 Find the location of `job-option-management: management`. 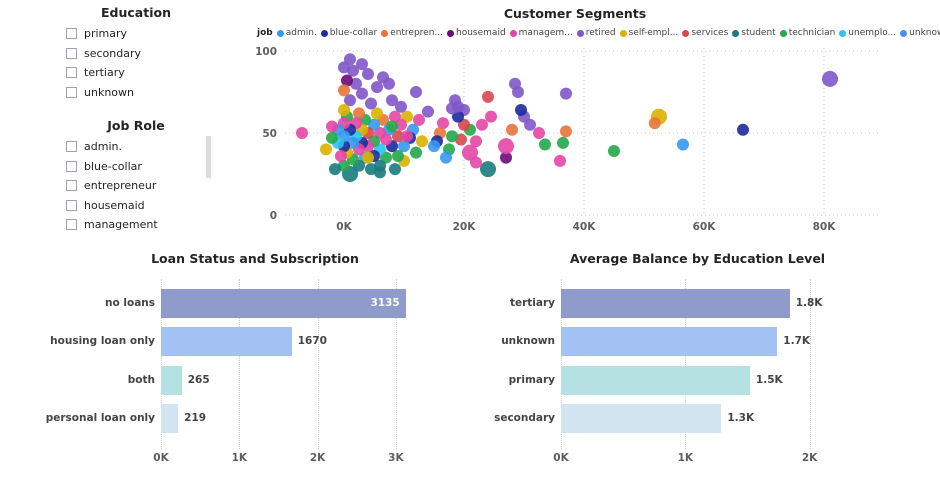

job-option-management: management is located at coordinates (112, 225).